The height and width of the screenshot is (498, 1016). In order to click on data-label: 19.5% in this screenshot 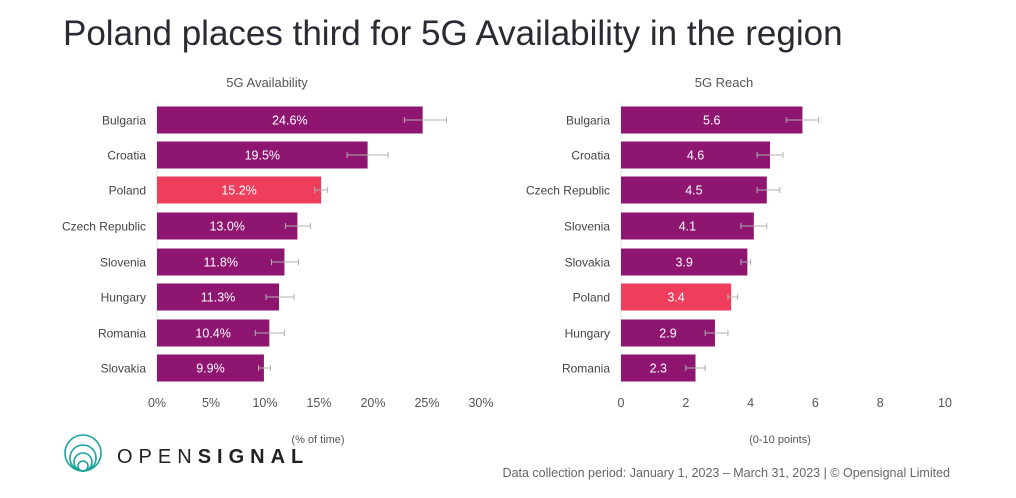, I will do `click(262, 156)`.